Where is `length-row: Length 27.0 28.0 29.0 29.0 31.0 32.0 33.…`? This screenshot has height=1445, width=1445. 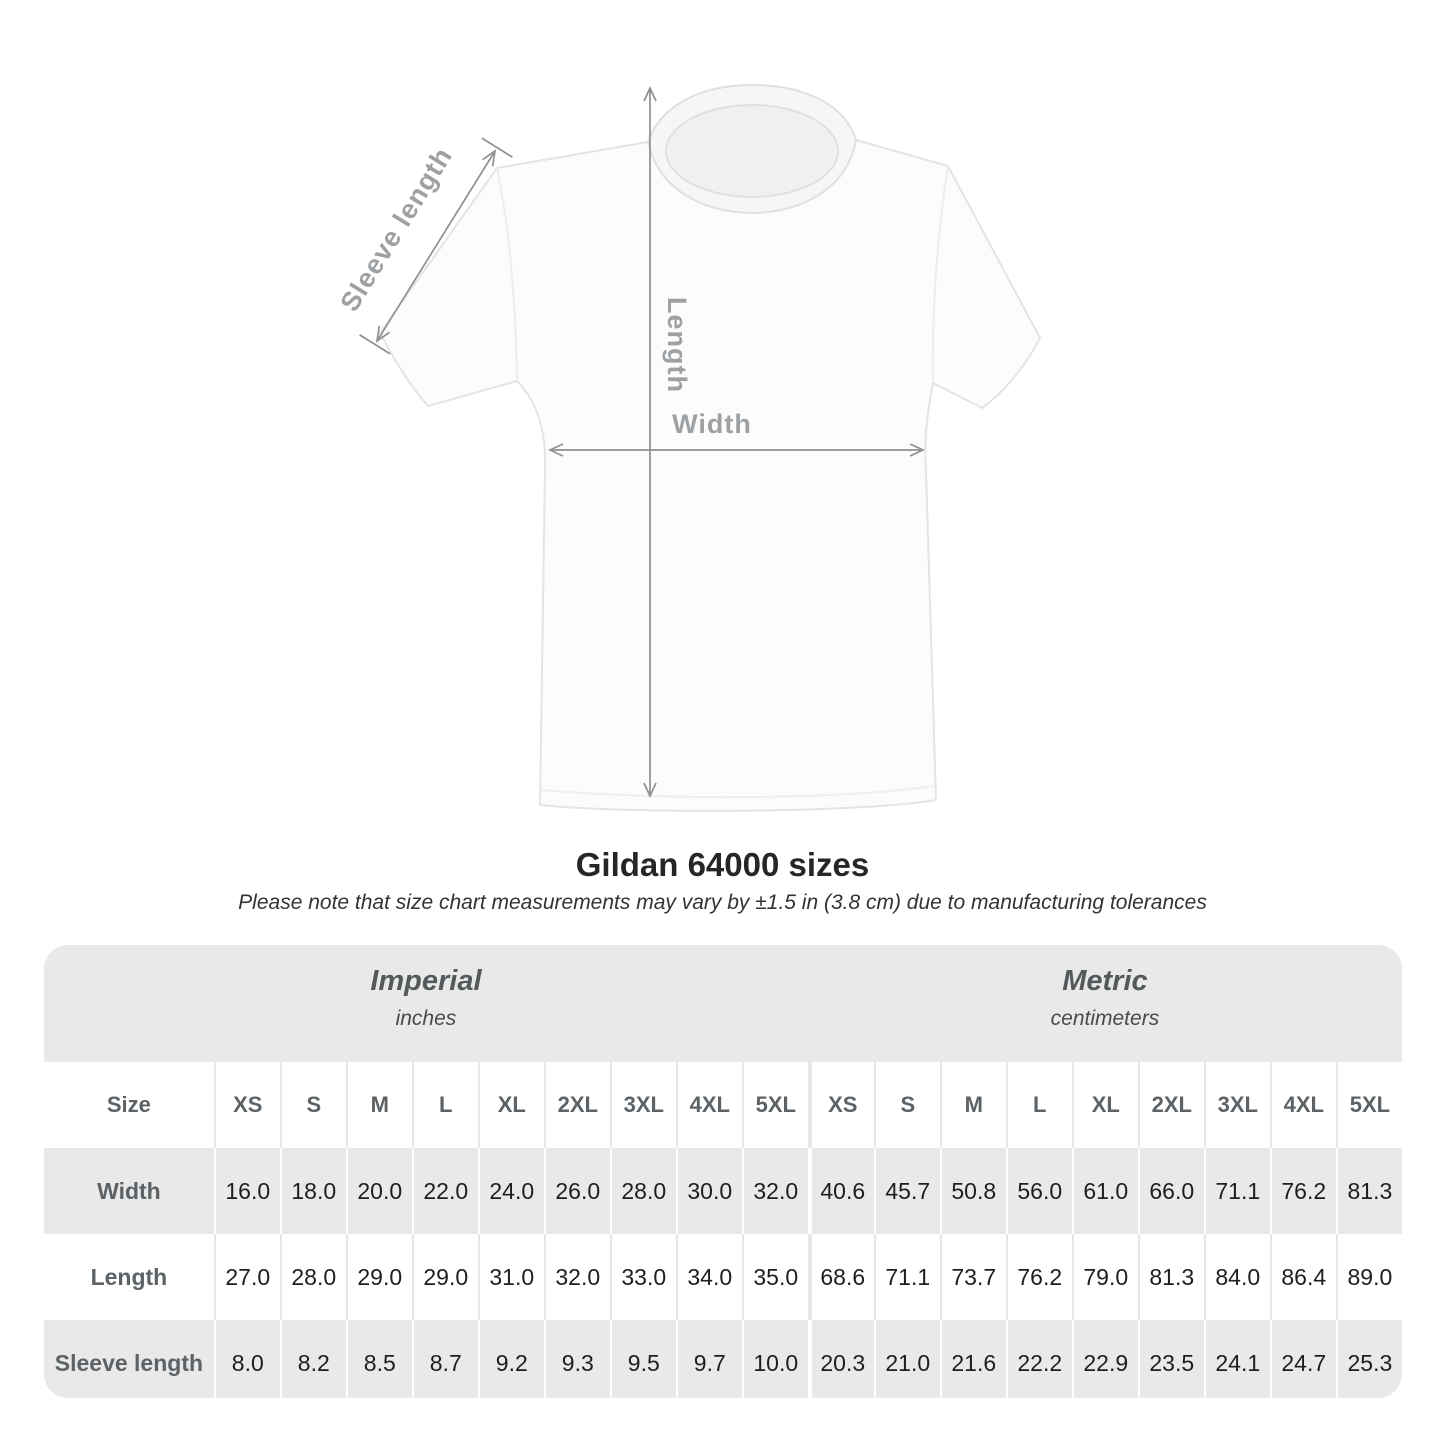 length-row: Length 27.0 28.0 29.0 29.0 31.0 32.0 33.… is located at coordinates (723, 1277).